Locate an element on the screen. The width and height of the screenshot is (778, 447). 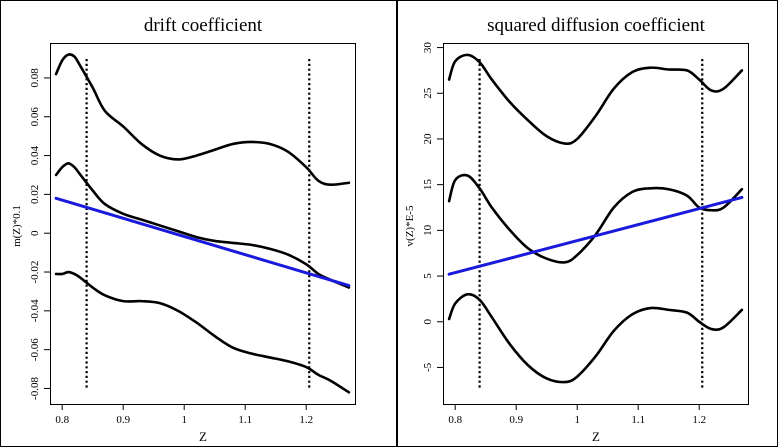
y-tick-label: 30 is located at coordinates (428, 48).